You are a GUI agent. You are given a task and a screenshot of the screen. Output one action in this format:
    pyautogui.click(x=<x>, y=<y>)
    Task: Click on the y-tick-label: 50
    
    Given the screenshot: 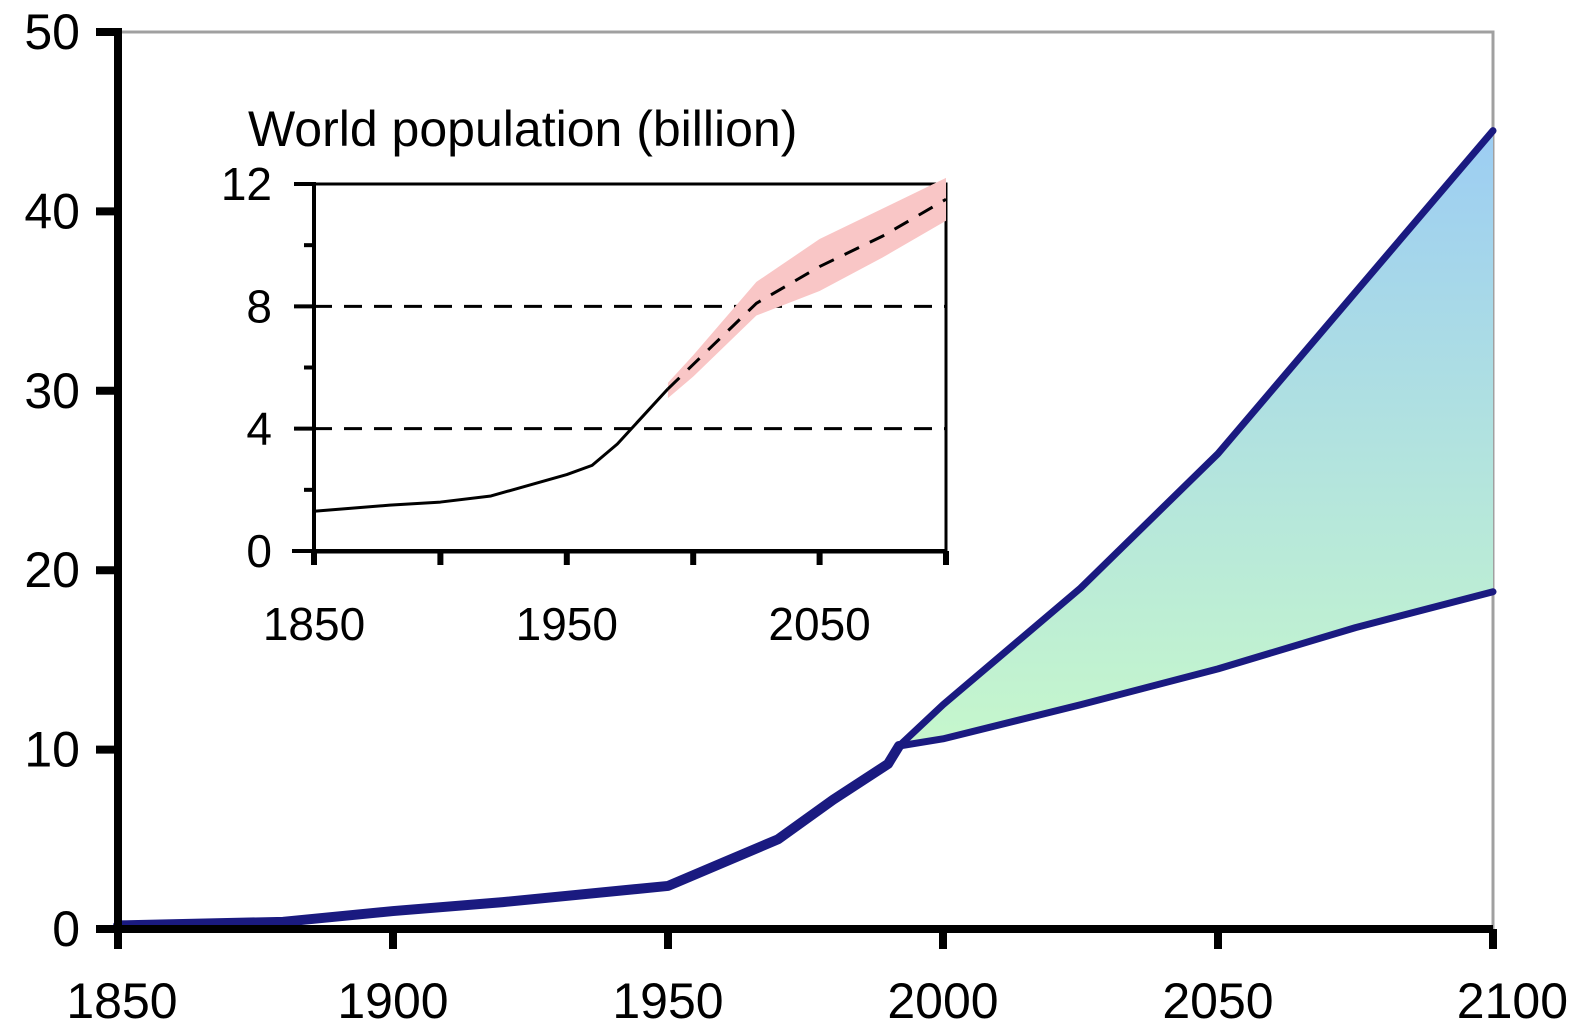 What is the action you would take?
    pyautogui.click(x=52, y=32)
    